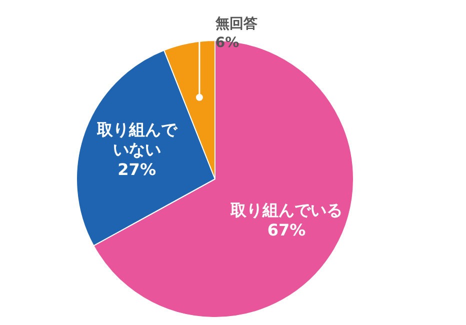 The width and height of the screenshot is (466, 325). Describe the element at coordinates (286, 230) in the screenshot. I see `data-label: 67%` at that location.